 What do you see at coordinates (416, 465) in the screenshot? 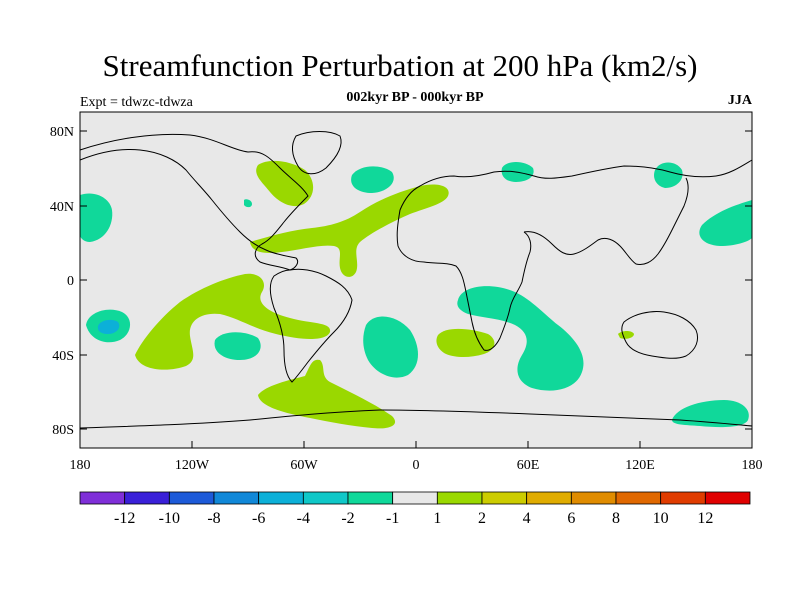
I see `lon-label-0: 0` at bounding box center [416, 465].